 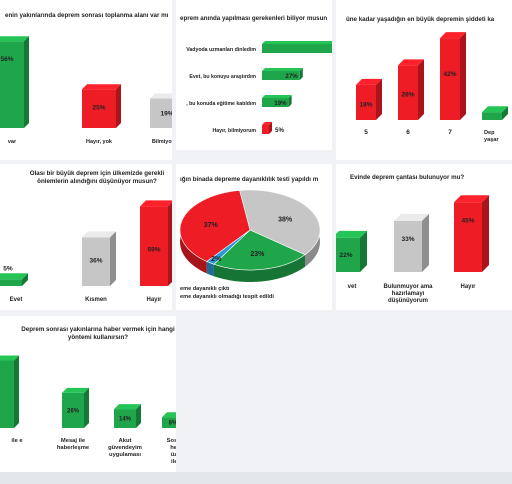 I want to click on category-label: uygulaması, so click(x=125, y=455).